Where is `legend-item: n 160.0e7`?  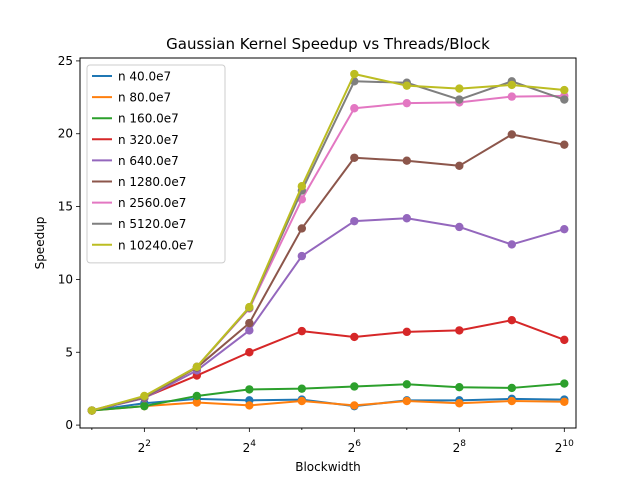 legend-item: n 160.0e7 is located at coordinates (135, 119).